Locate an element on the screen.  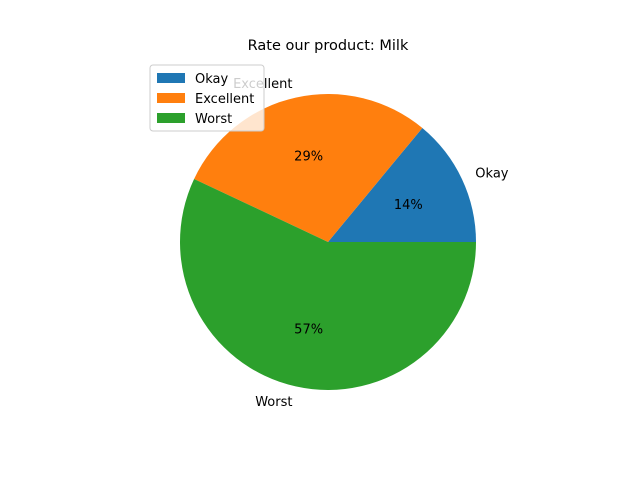
slice-percent-excellent: 29% is located at coordinates (308, 156).